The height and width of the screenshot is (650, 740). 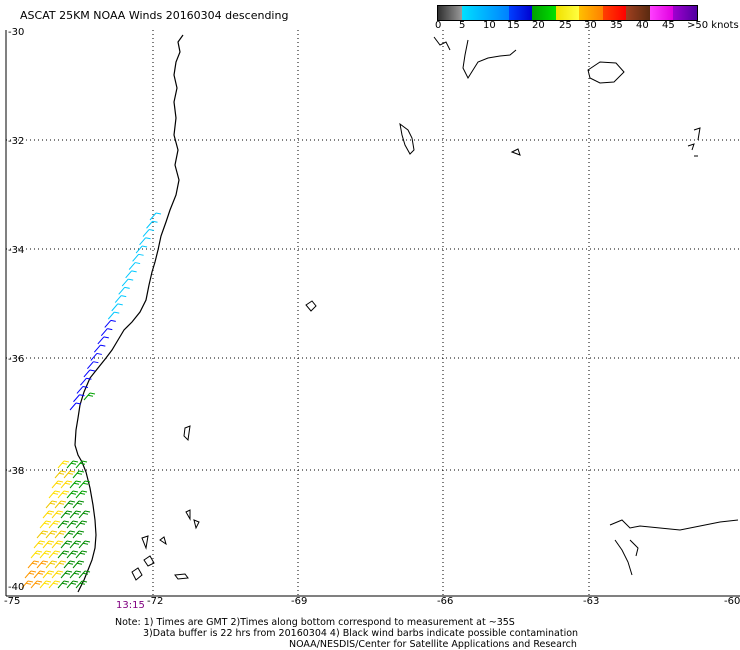 I want to click on legend-label-25: 25, so click(x=565, y=25).